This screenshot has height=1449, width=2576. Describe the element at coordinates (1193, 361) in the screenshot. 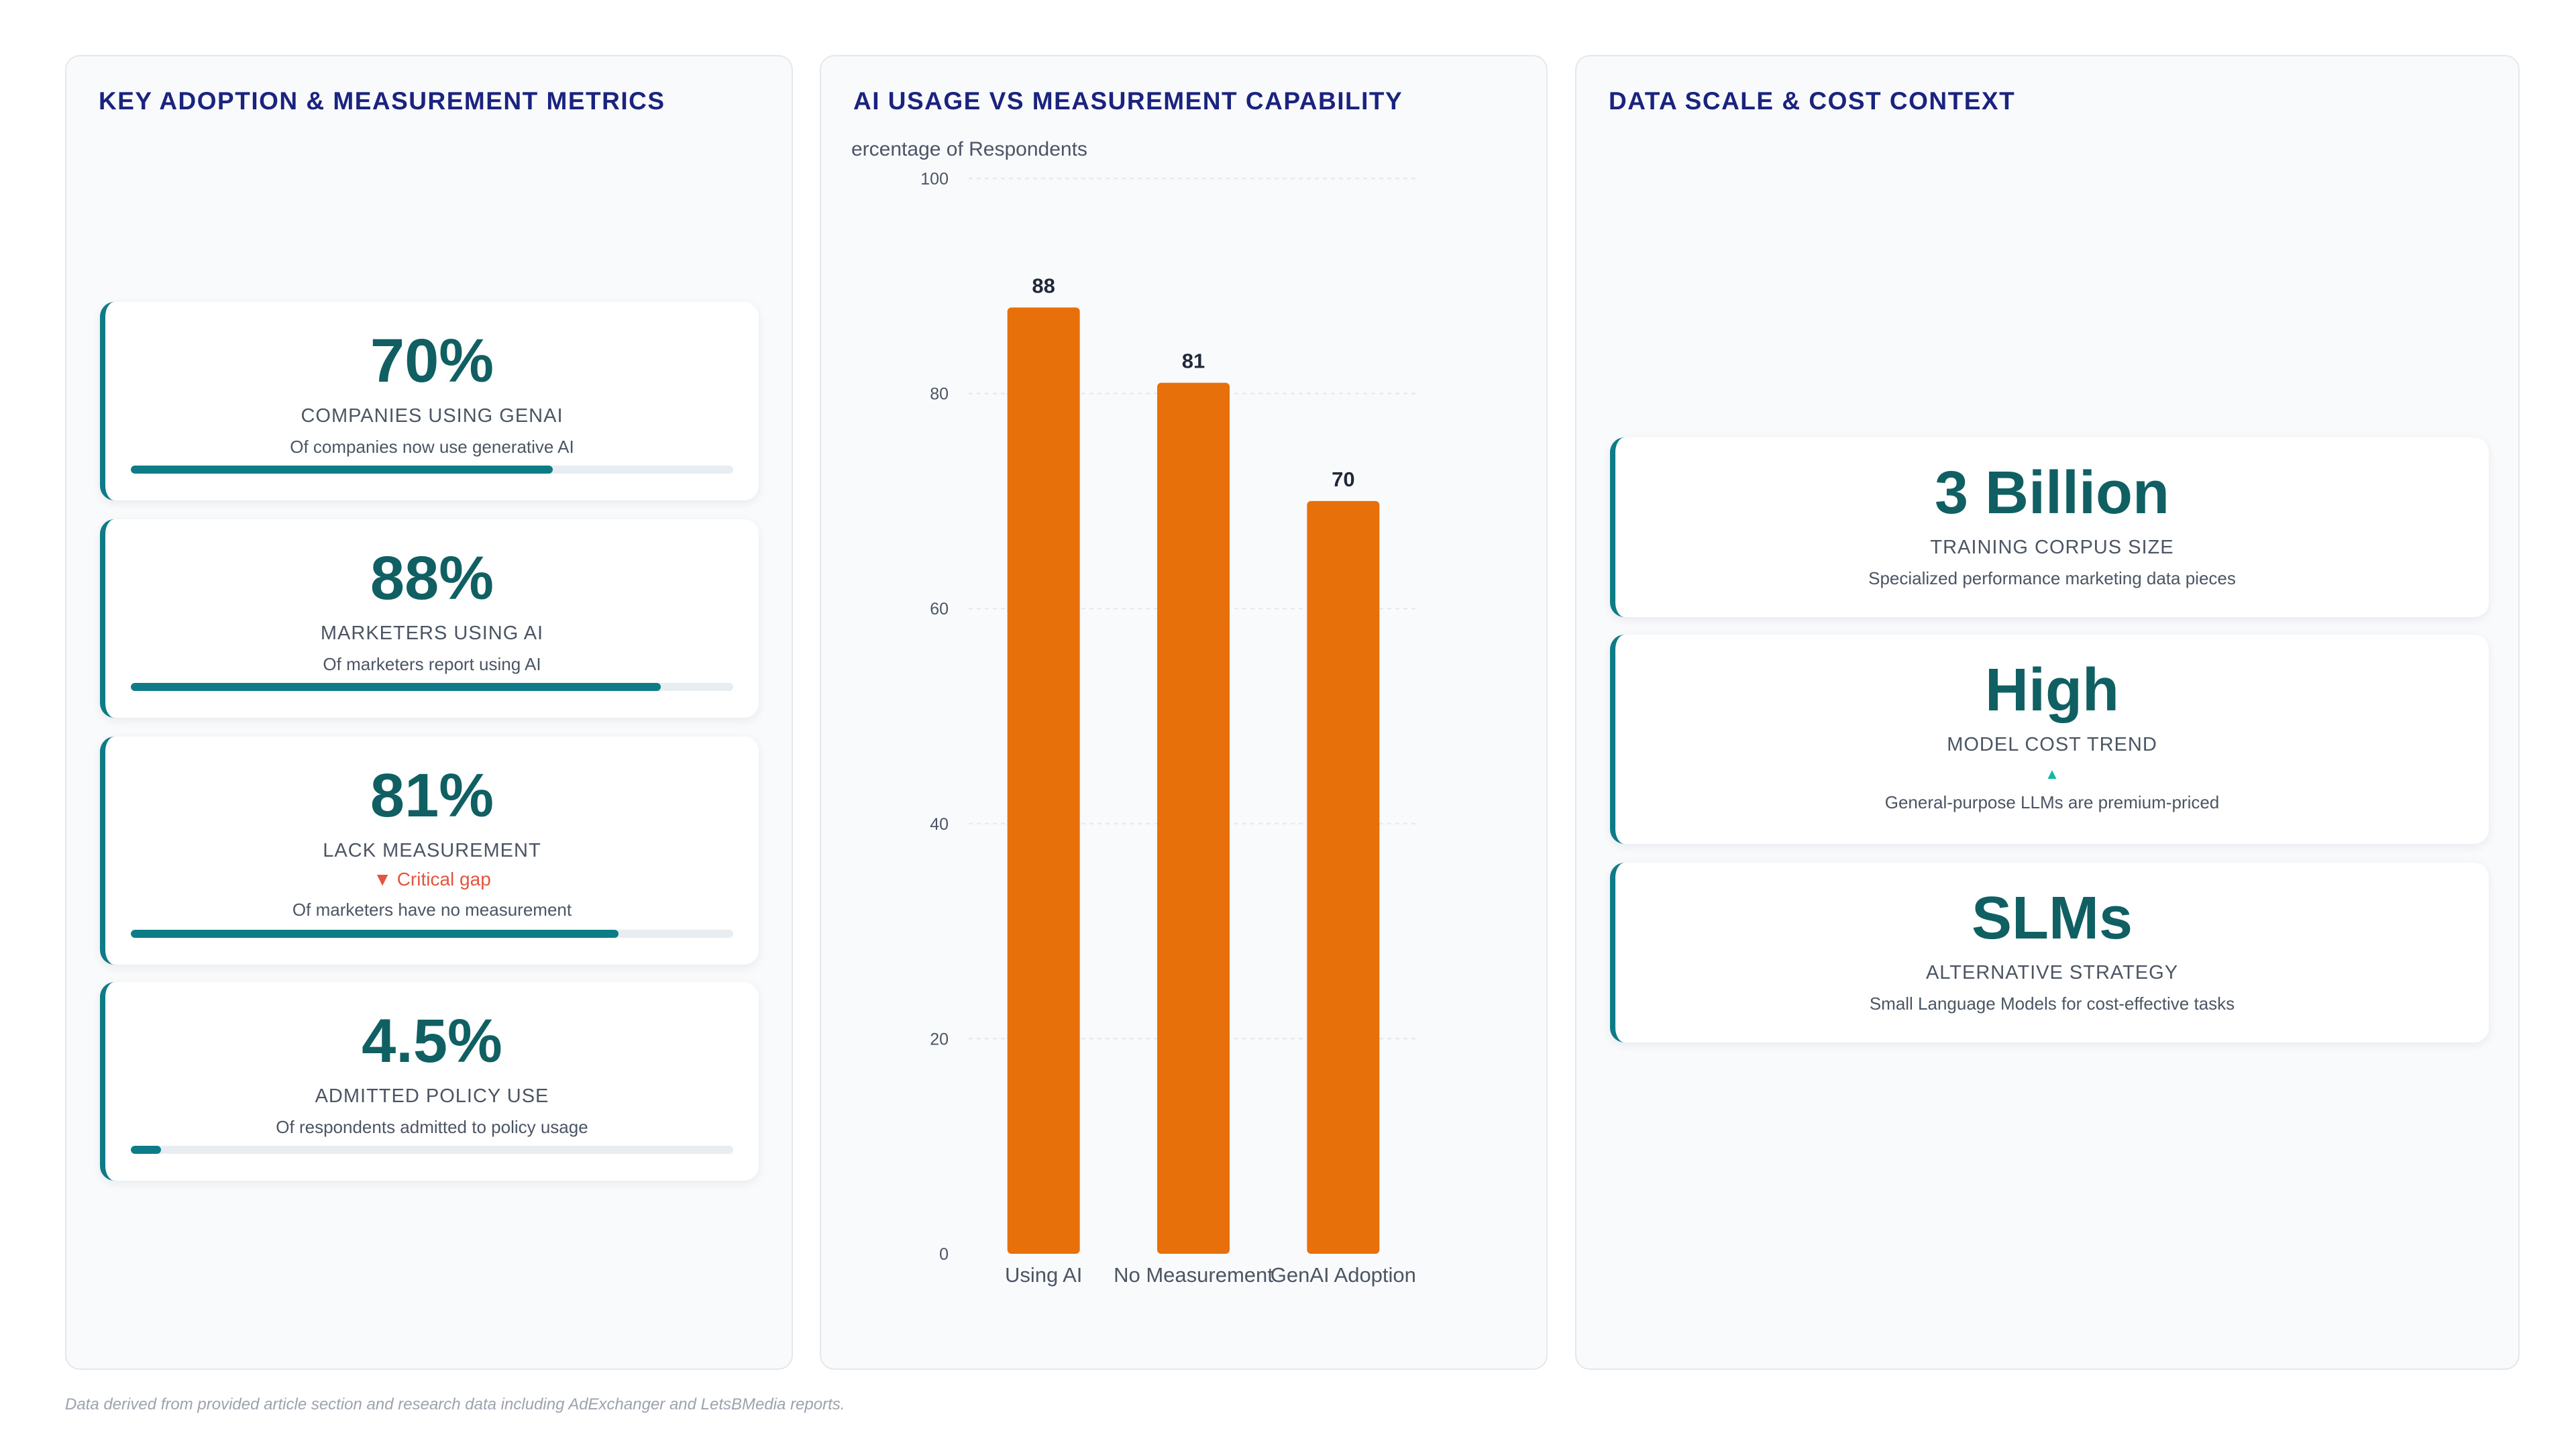

I see `data-label: 81` at that location.